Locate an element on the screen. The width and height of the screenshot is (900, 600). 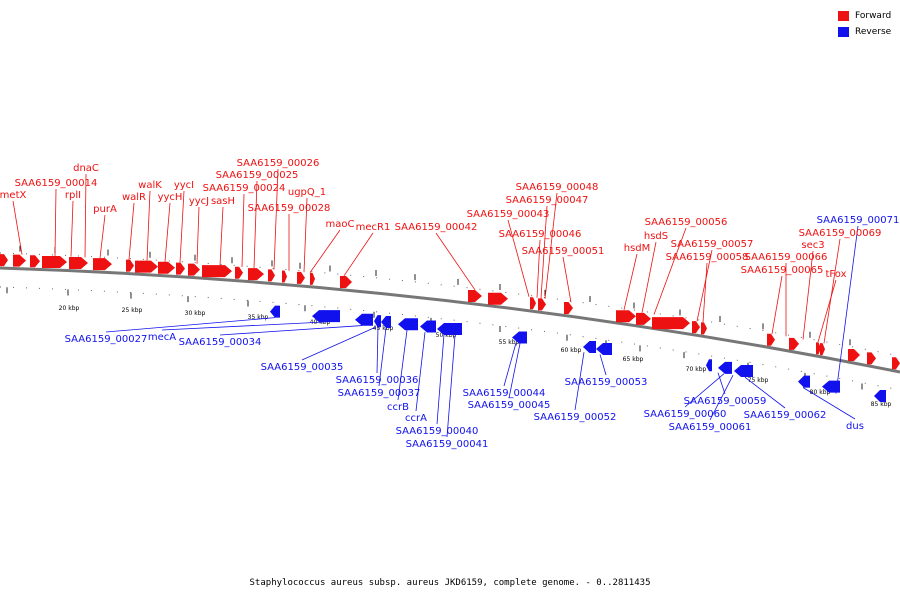
reverse-gene-label-ccrb: ccrB is located at coordinates (398, 407).